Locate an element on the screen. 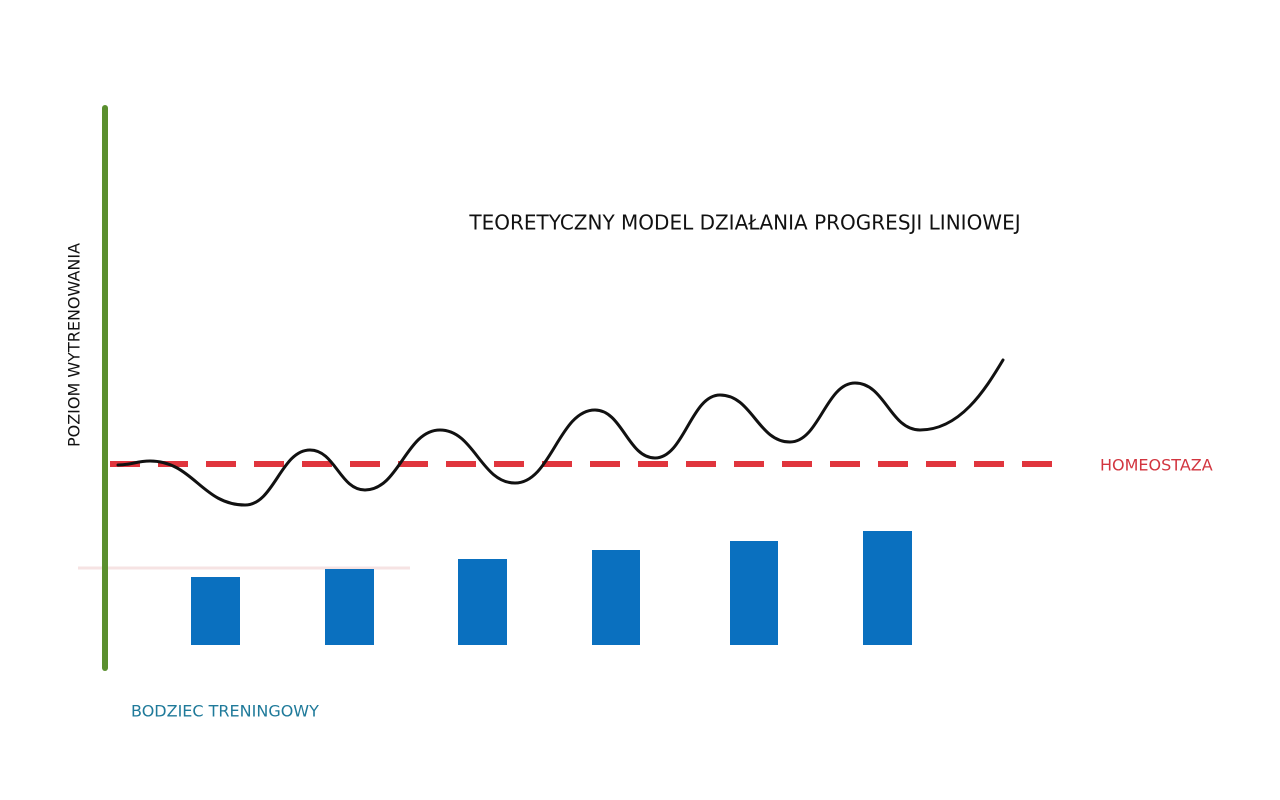 Image resolution: width=1280 pixels, height=800 pixels. training-curve is located at coordinates (560, 432).